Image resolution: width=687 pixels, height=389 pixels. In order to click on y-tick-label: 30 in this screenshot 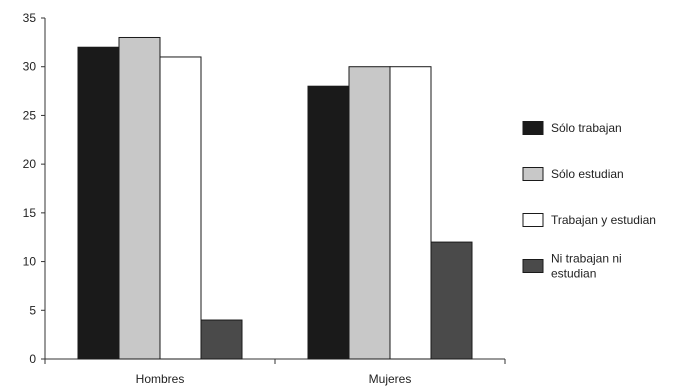, I will do `click(30, 67)`.